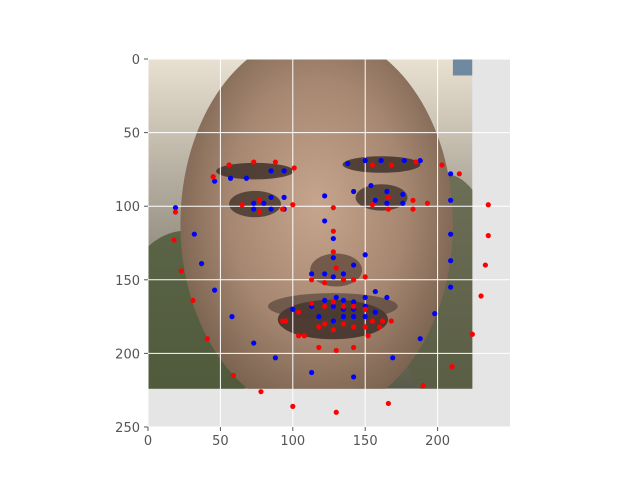  Describe the element at coordinates (127, 354) in the screenshot. I see `y-tick-label: 200` at that location.